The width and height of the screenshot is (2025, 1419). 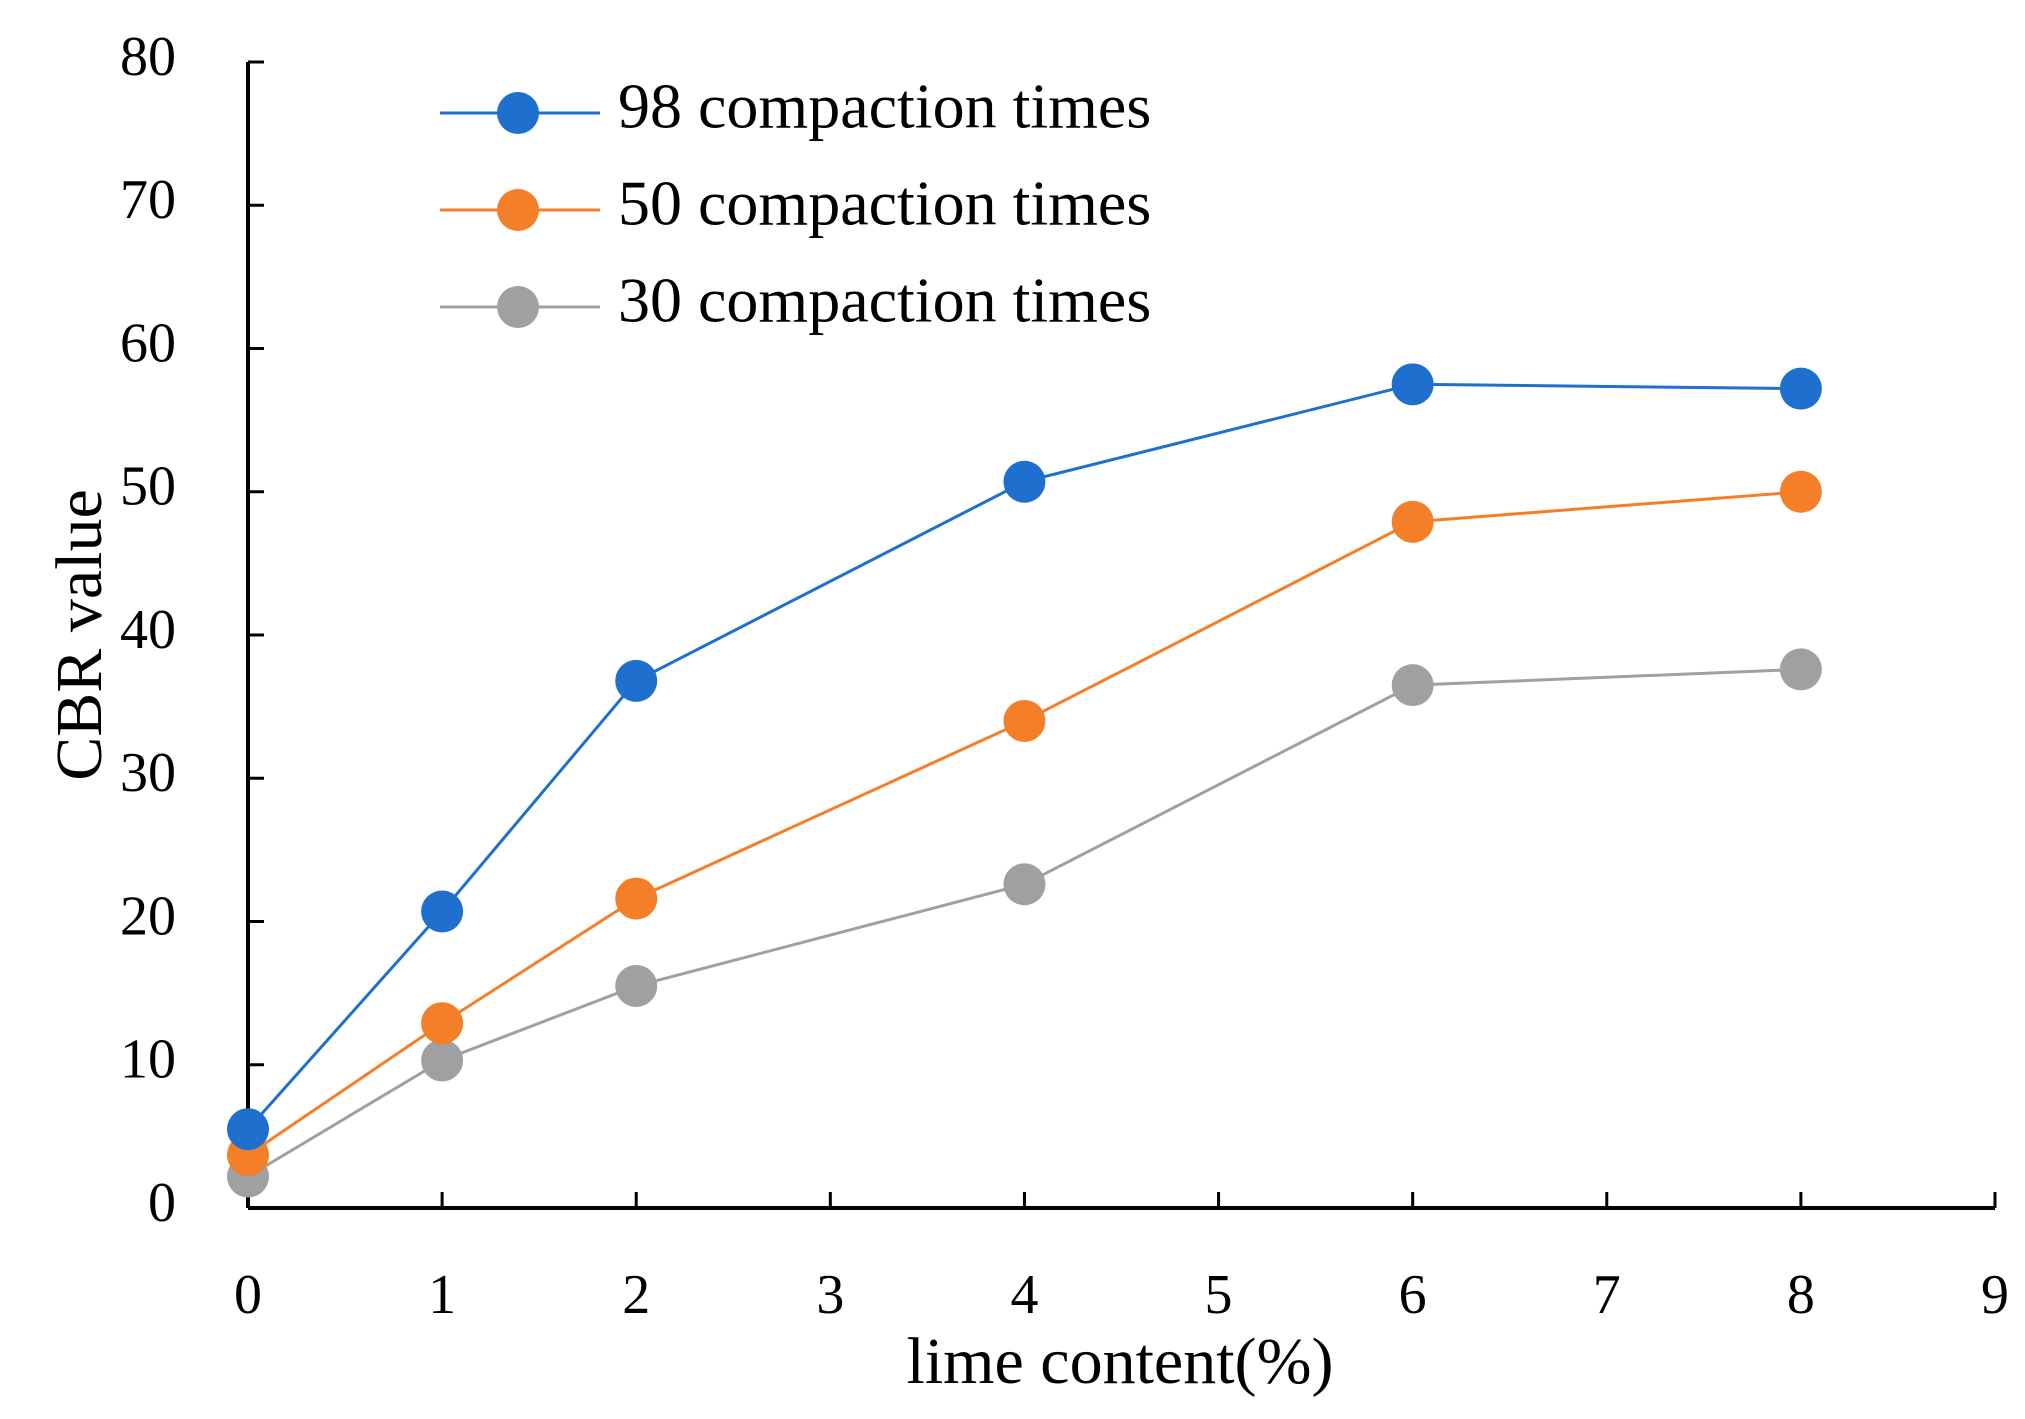 What do you see at coordinates (884, 203) in the screenshot?
I see `legend-label: 50 compaction times` at bounding box center [884, 203].